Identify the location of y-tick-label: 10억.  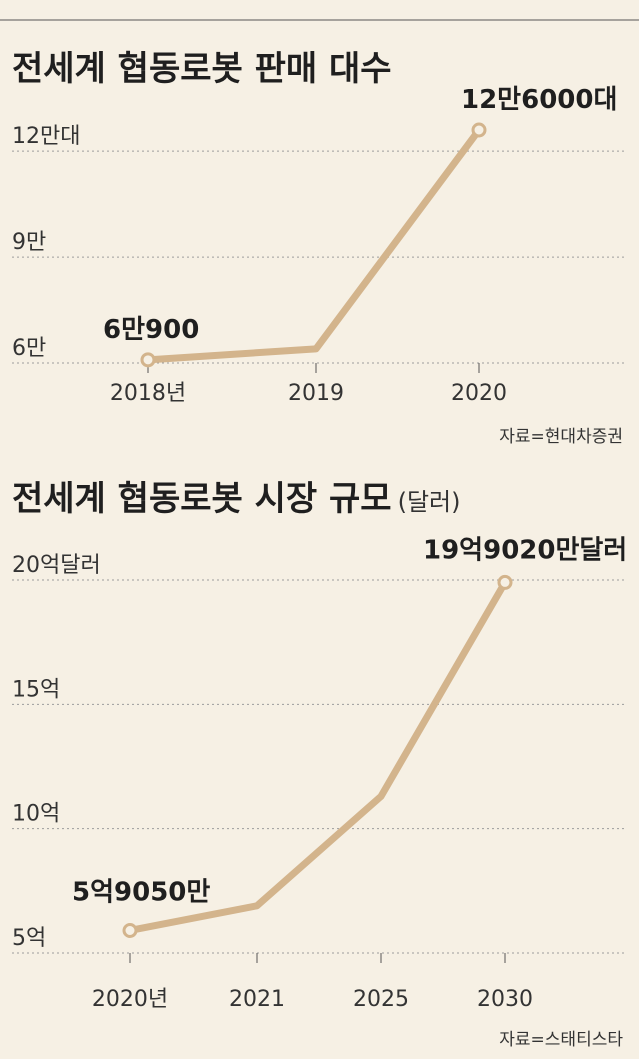
(36, 814).